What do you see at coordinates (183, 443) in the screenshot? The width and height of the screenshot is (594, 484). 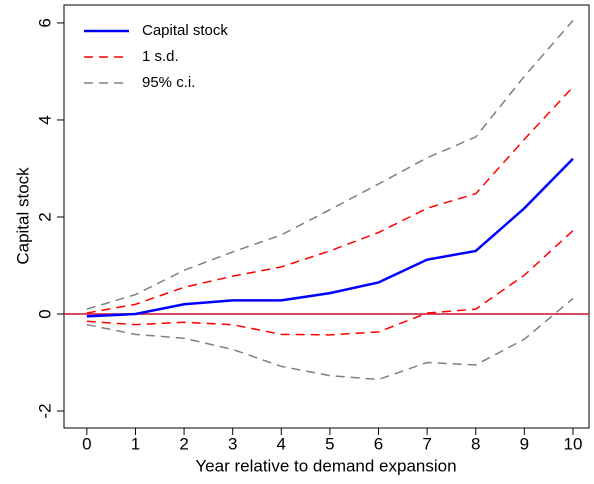 I see `x-tick-label: 2` at bounding box center [183, 443].